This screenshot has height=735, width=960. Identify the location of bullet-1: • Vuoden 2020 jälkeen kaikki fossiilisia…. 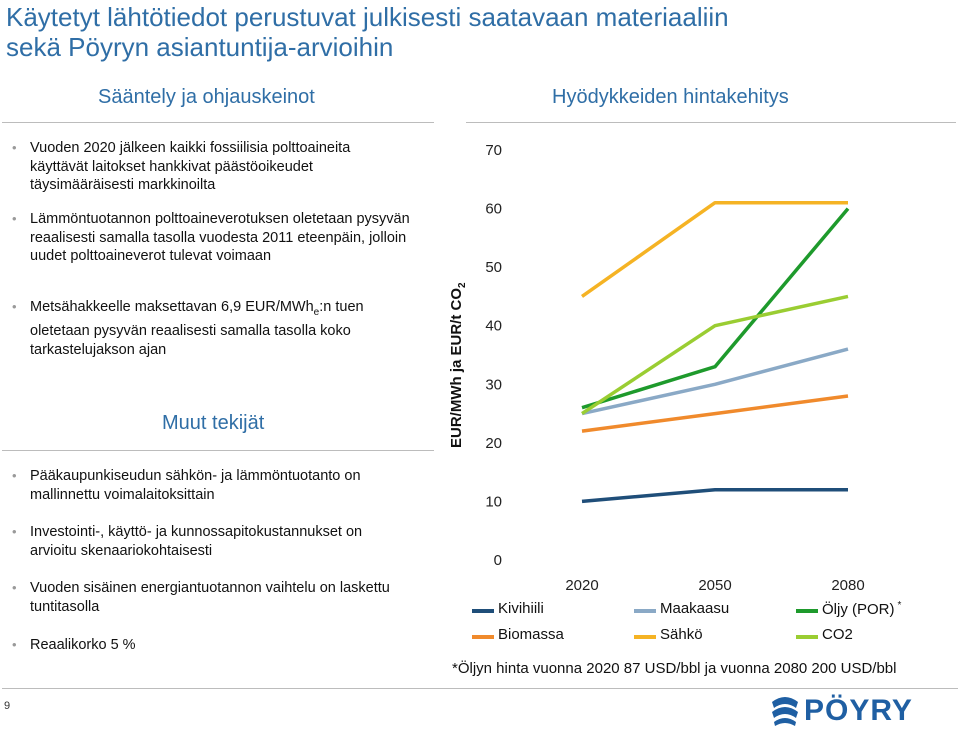
(211, 167).